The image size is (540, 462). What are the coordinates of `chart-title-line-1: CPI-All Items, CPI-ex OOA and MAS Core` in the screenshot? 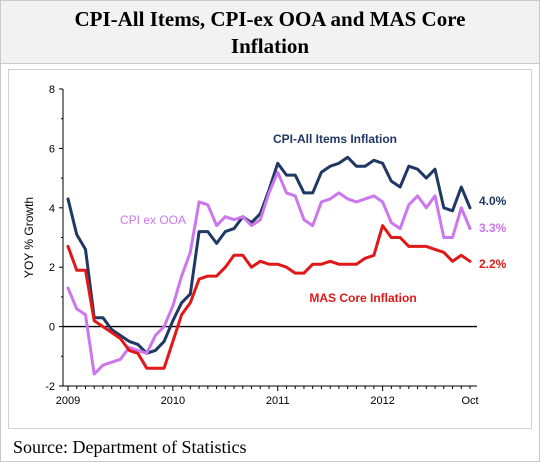 It's located at (270, 19).